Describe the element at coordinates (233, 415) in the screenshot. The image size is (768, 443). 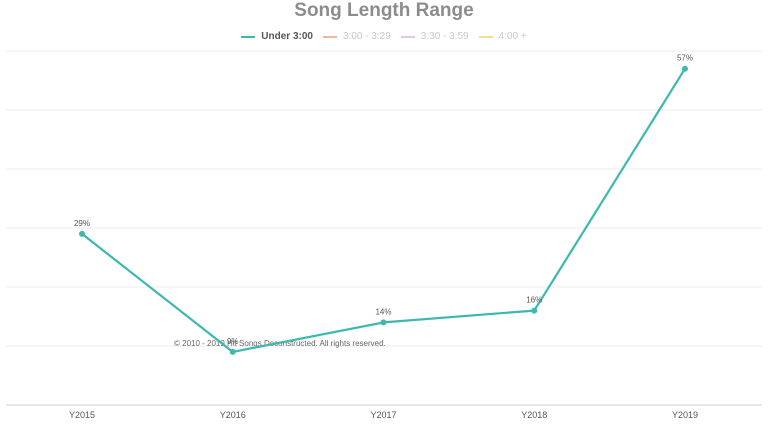
I see `x-tick-label: Y2016` at that location.